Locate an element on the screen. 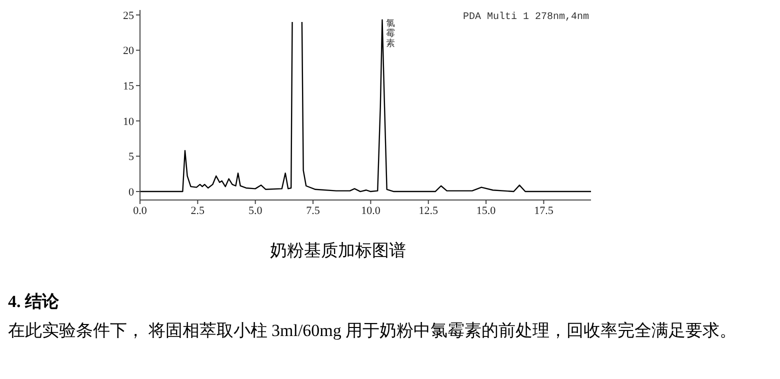 This screenshot has width=780, height=379. y-tick-label: 10 is located at coordinates (128, 122).